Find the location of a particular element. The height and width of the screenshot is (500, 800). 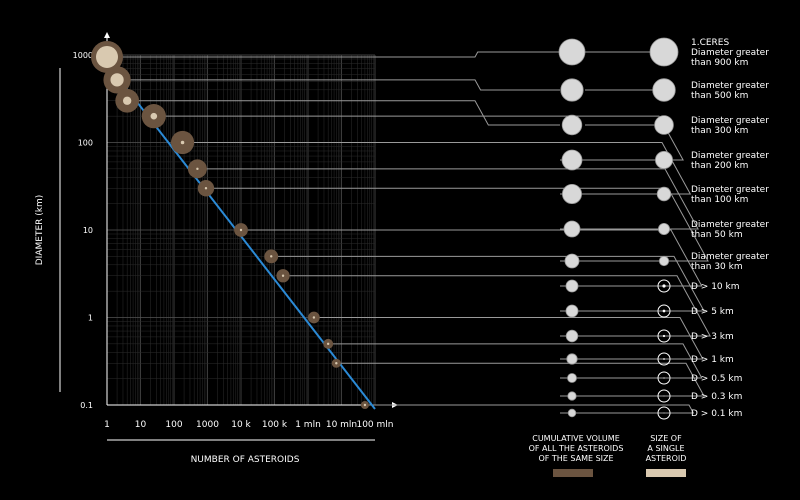

asteroid-icons is located at coordinates (618, 228).